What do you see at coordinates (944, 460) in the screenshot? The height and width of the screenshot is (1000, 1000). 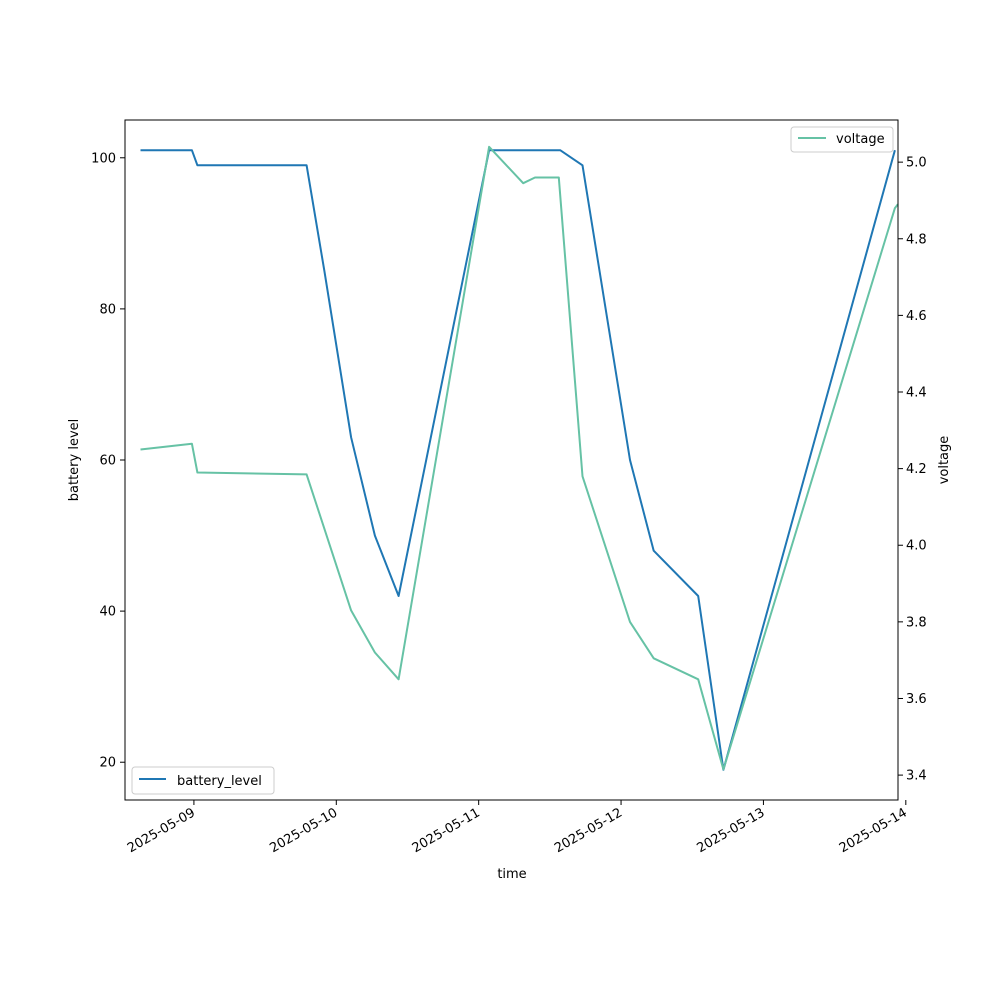 I see `y-axis-right-label: voltage` at bounding box center [944, 460].